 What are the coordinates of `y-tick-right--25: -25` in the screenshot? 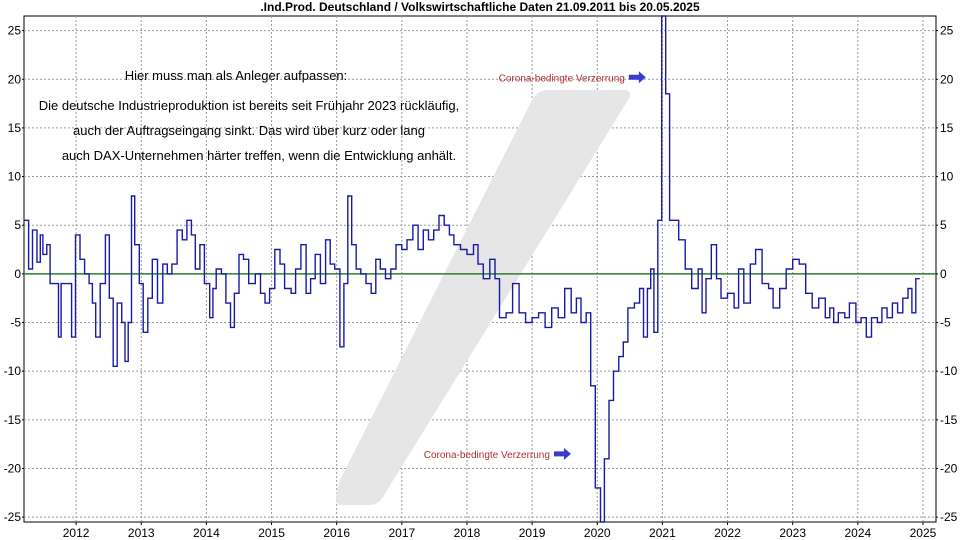 It's located at (949, 517).